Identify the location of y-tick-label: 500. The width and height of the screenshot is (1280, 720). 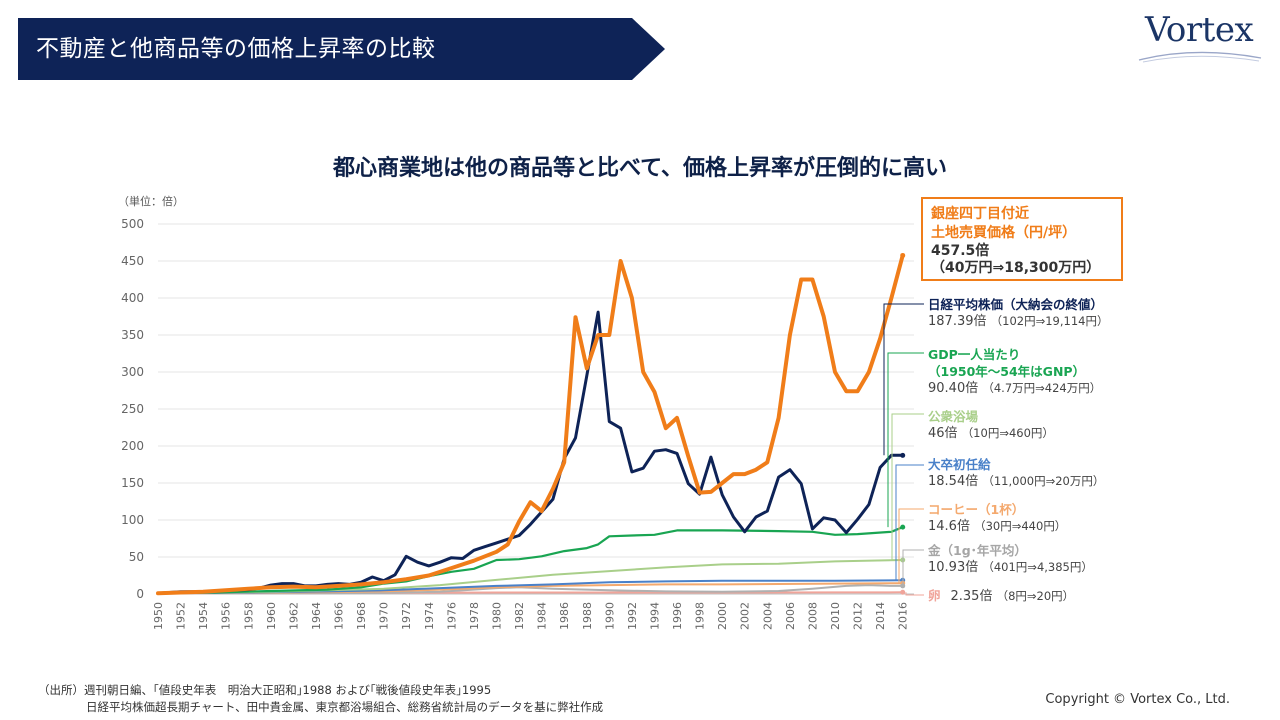
(132, 224).